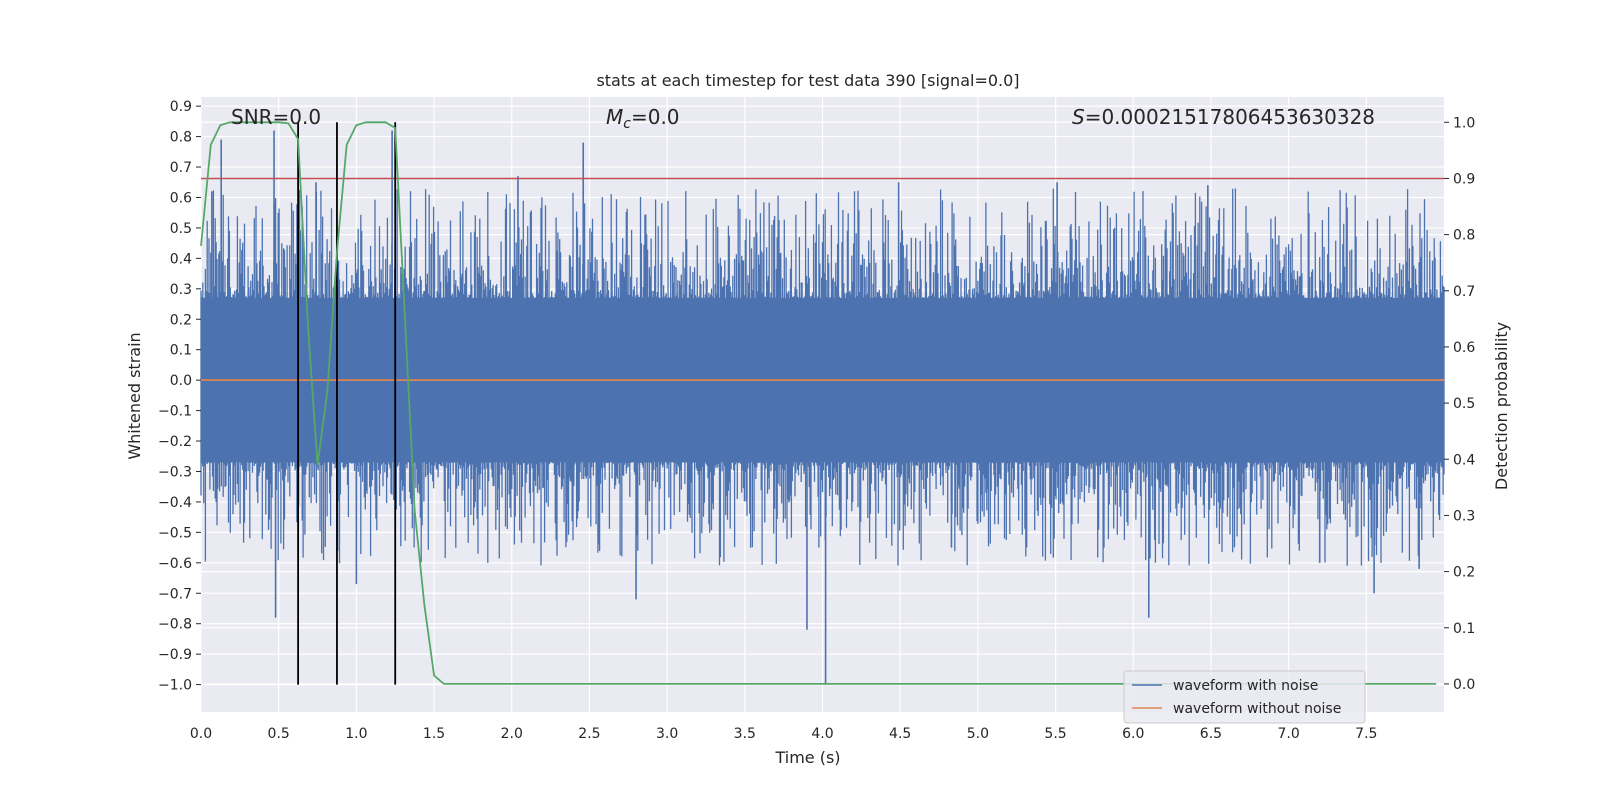 The width and height of the screenshot is (1600, 800). I want to click on score-annotation: S=0.00021517806453630328, so click(1223, 117).